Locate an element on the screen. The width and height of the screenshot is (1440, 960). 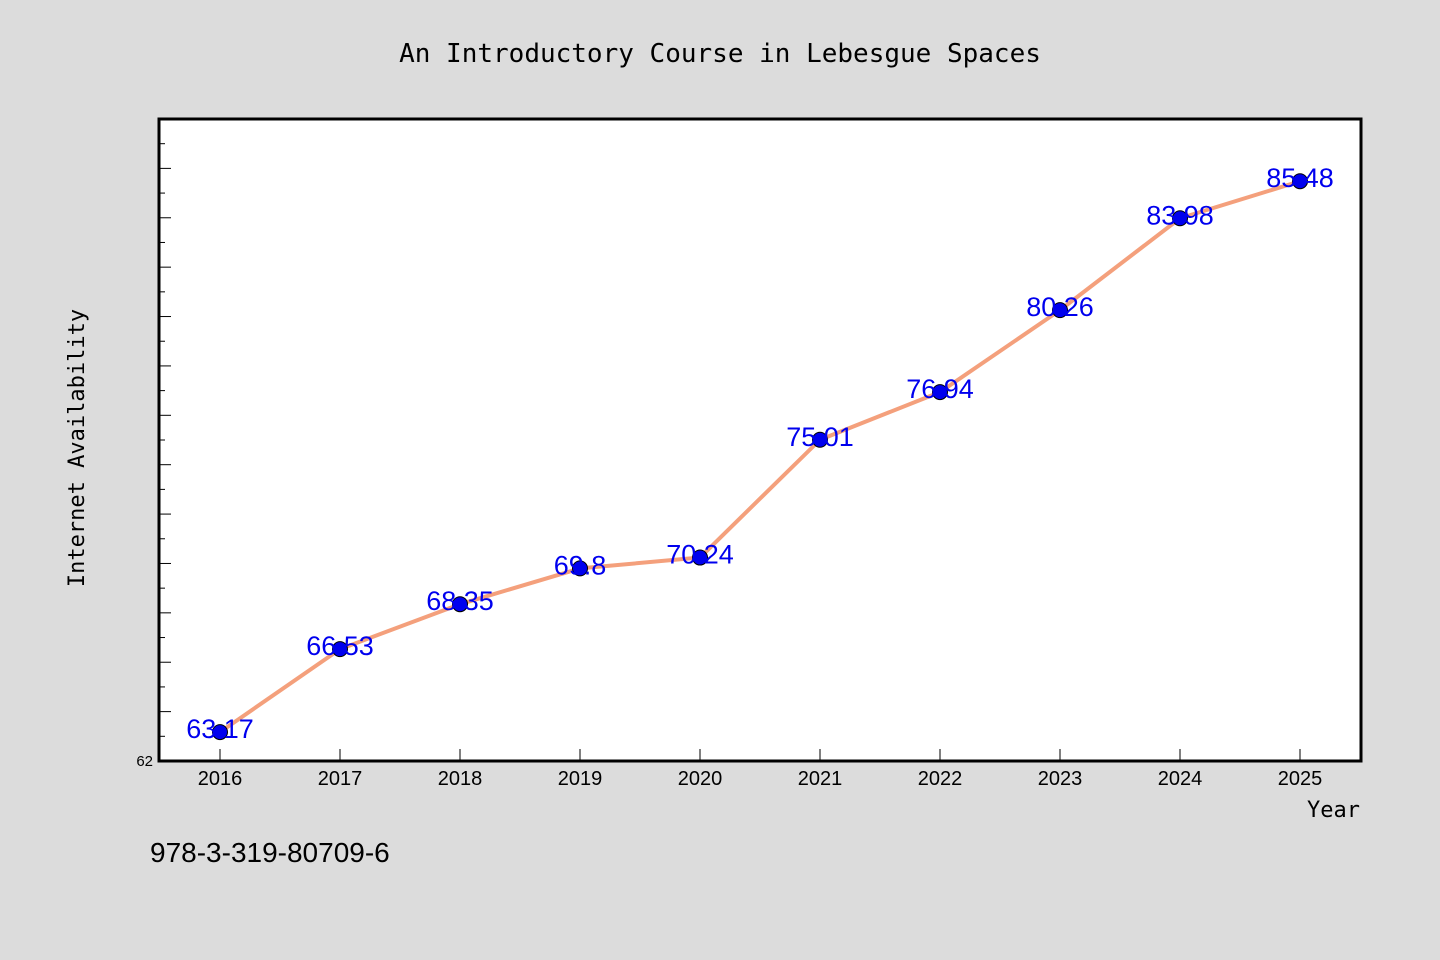
x-tick-label: 2021 is located at coordinates (820, 779).